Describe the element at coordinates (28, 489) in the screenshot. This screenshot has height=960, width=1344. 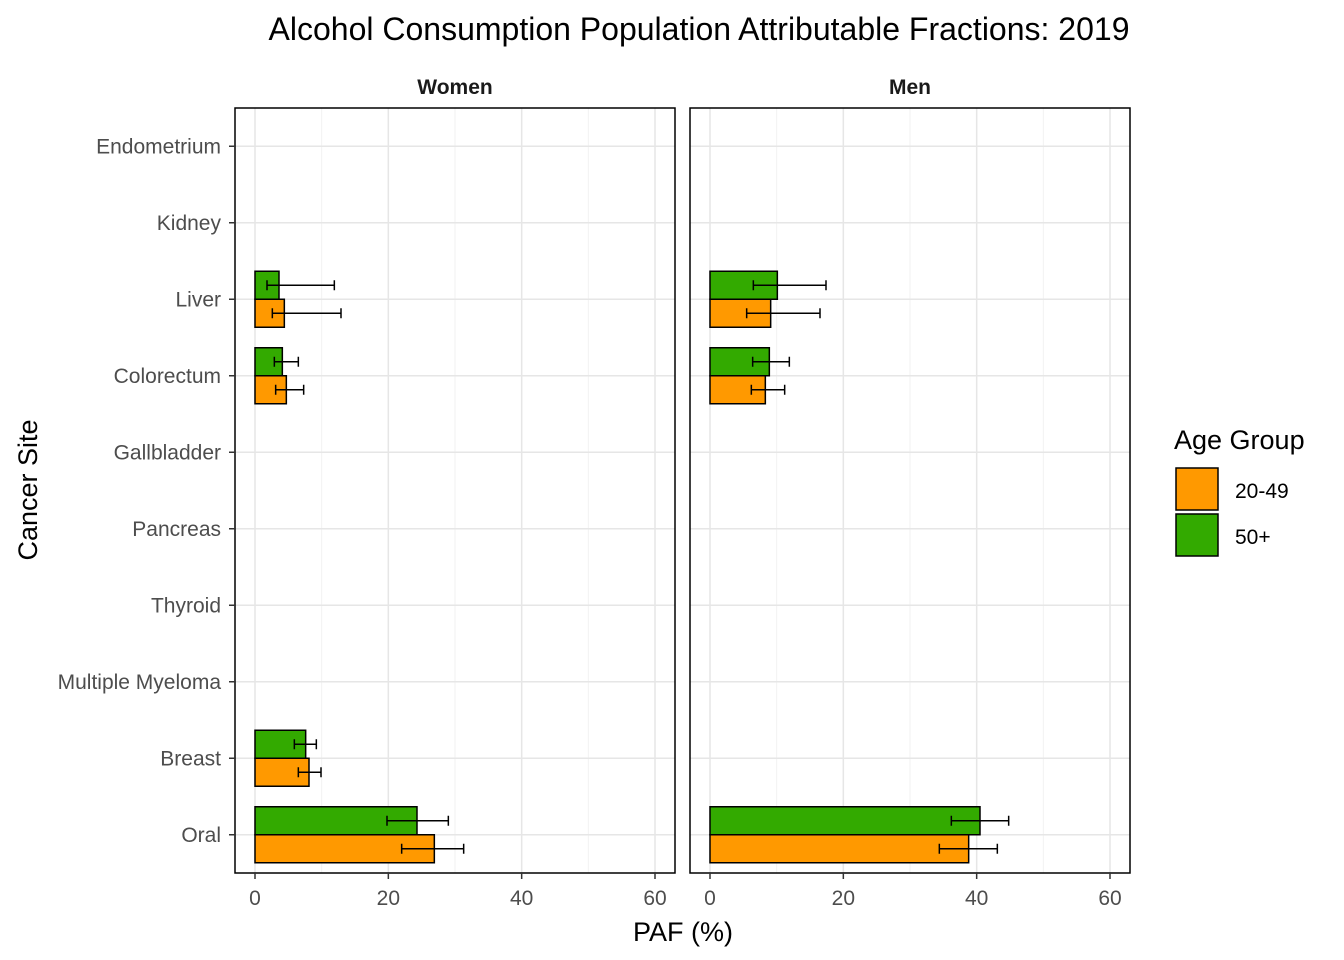
I see `y-axis-label: Cancer Site` at that location.